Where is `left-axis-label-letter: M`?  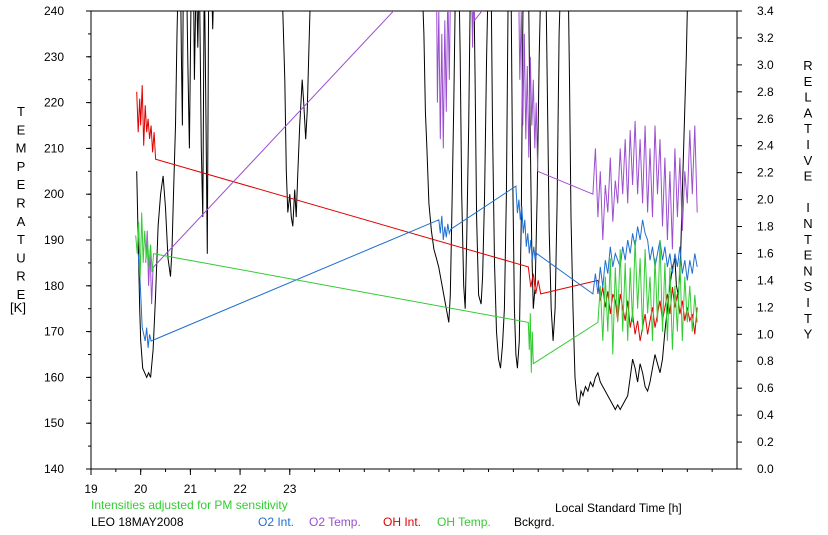
left-axis-label-letter: M is located at coordinates (21, 148).